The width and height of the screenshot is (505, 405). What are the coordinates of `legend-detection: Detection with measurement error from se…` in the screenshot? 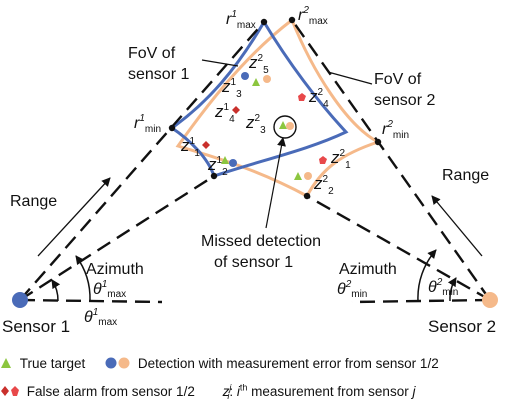 It's located at (288, 363).